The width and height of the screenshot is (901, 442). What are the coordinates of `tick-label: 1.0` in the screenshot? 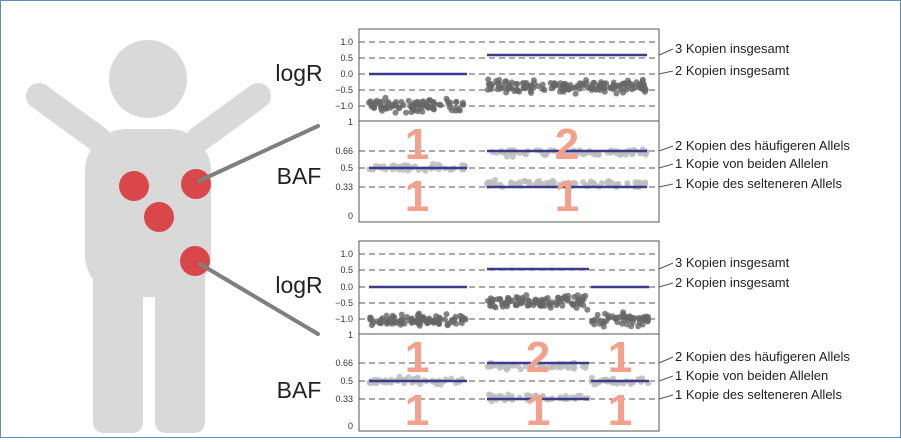 It's located at (346, 254).